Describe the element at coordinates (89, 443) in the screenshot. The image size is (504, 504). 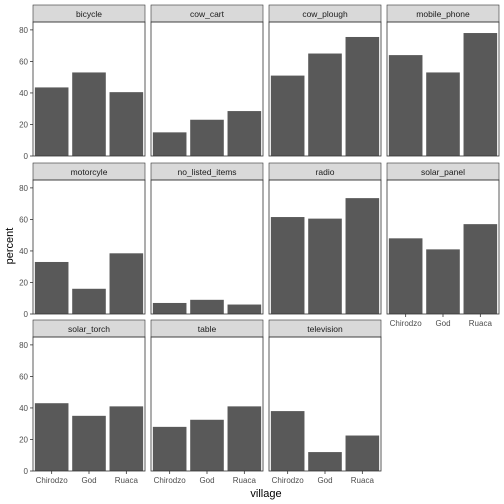
I see `bar-solar_torch-God` at that location.